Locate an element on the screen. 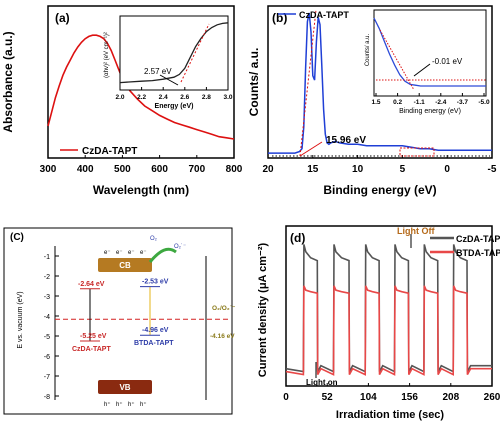 This screenshot has width=500, height=425. panel-b-legend-text: CzDA-TAPT is located at coordinates (324, 15).